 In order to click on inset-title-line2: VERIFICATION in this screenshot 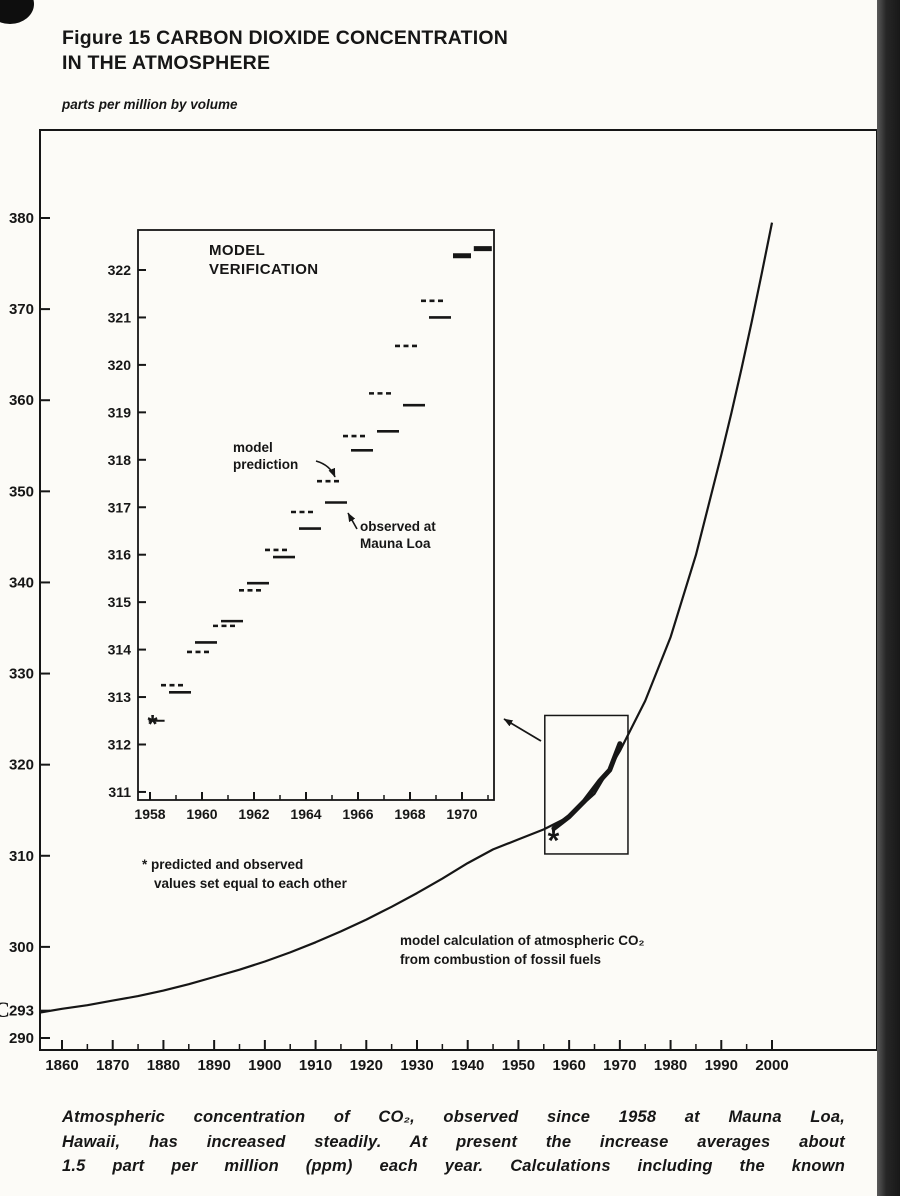, I will do `click(264, 269)`.